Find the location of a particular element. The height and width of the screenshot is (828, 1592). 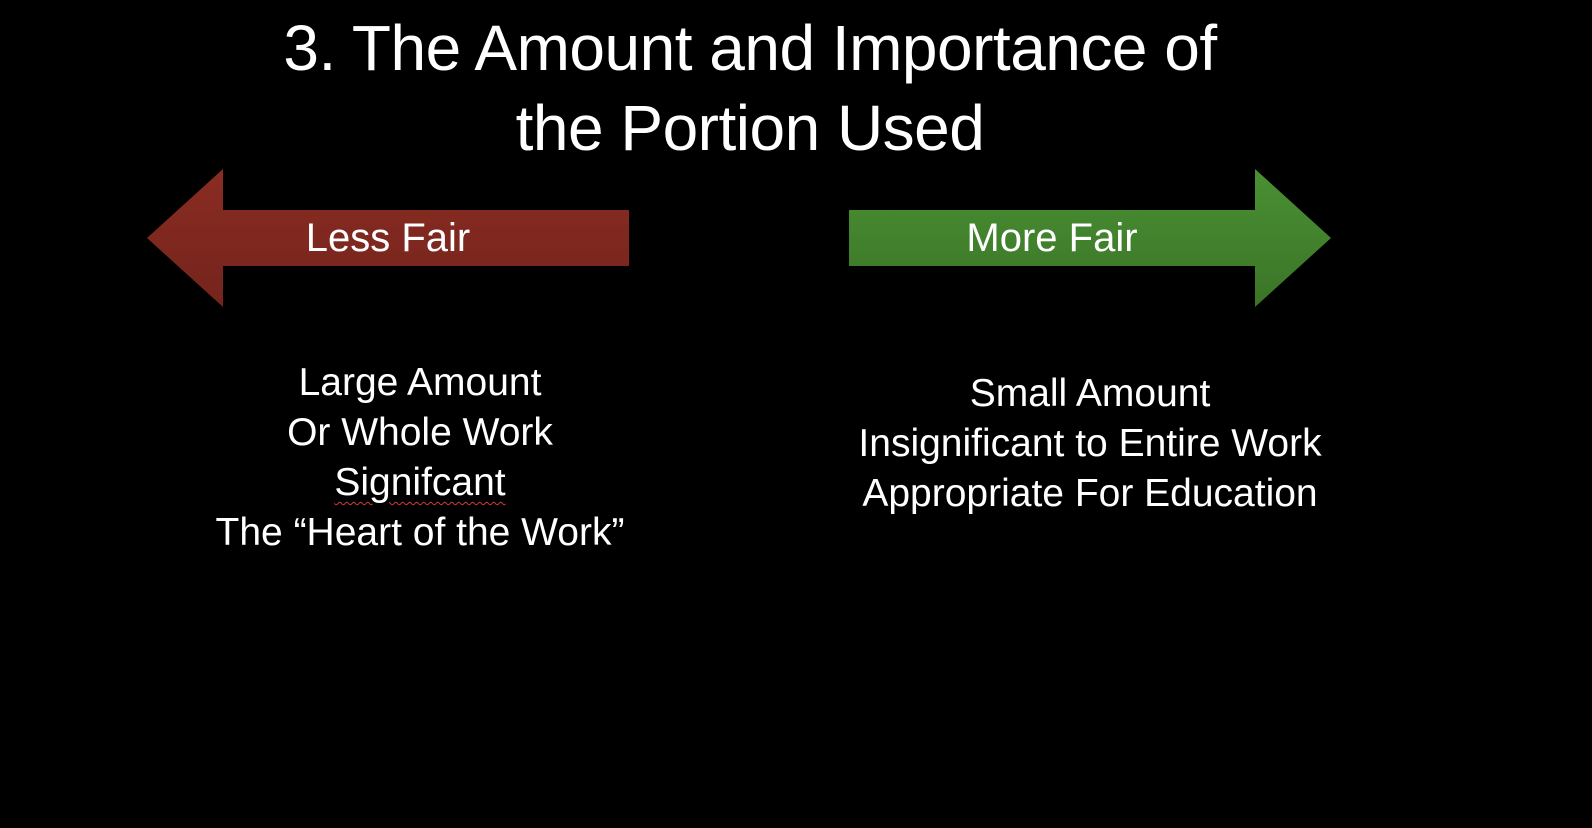

list-item: The “Heart of the Work” is located at coordinates (420, 532).